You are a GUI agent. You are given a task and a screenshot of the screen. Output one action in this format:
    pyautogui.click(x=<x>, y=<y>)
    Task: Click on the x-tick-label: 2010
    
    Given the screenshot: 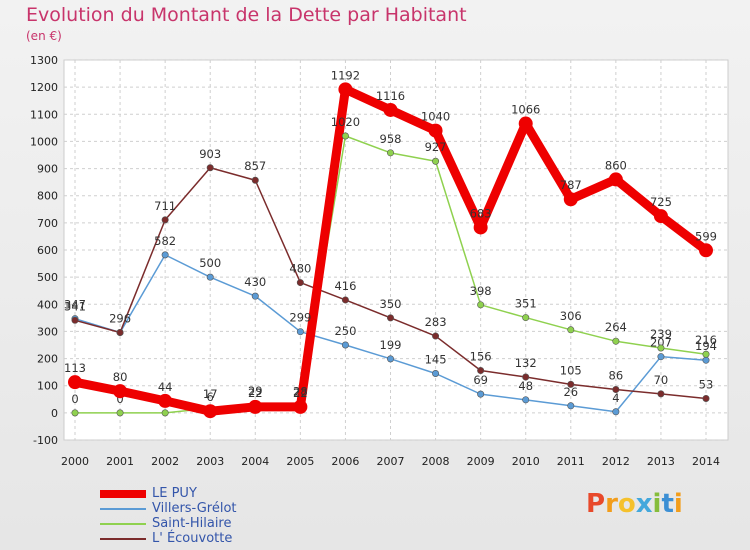 What is the action you would take?
    pyautogui.click(x=526, y=461)
    